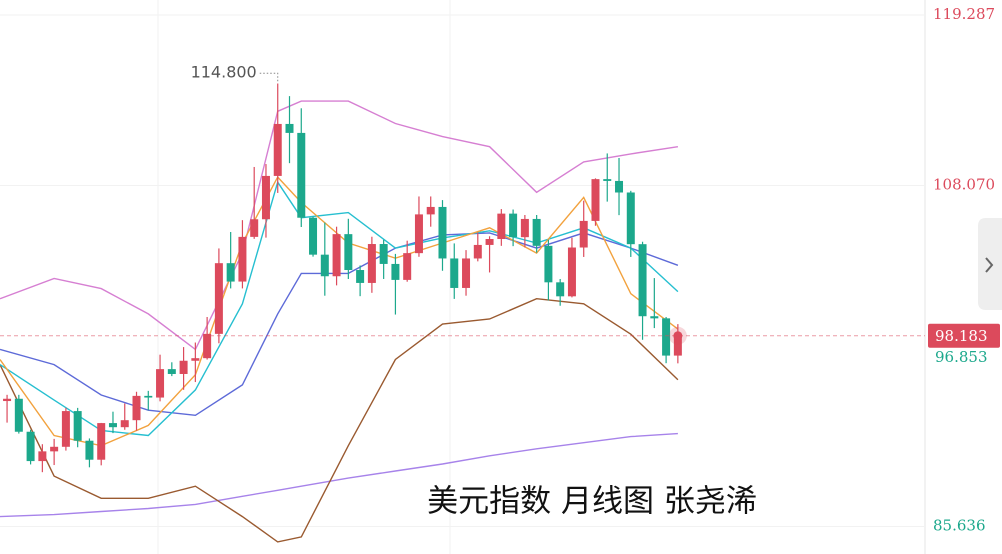 This screenshot has width=1002, height=554. Describe the element at coordinates (961, 357) in the screenshot. I see `marker-label: 96.853` at that location.